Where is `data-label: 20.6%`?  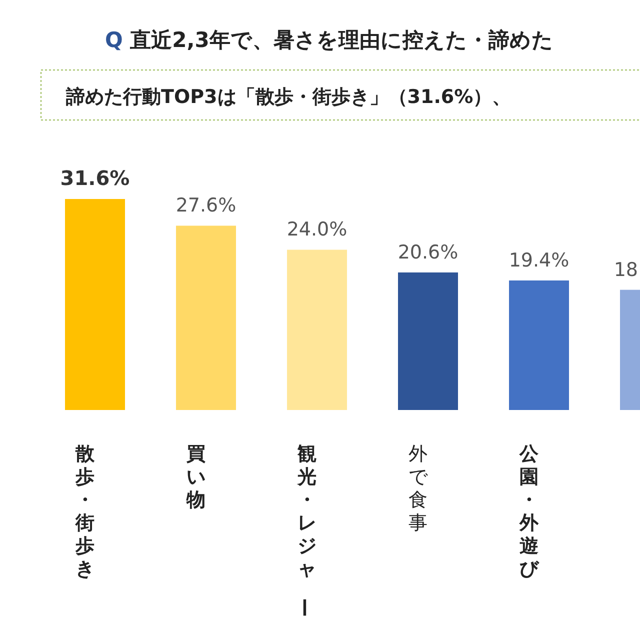
data-label: 20.6% is located at coordinates (428, 252).